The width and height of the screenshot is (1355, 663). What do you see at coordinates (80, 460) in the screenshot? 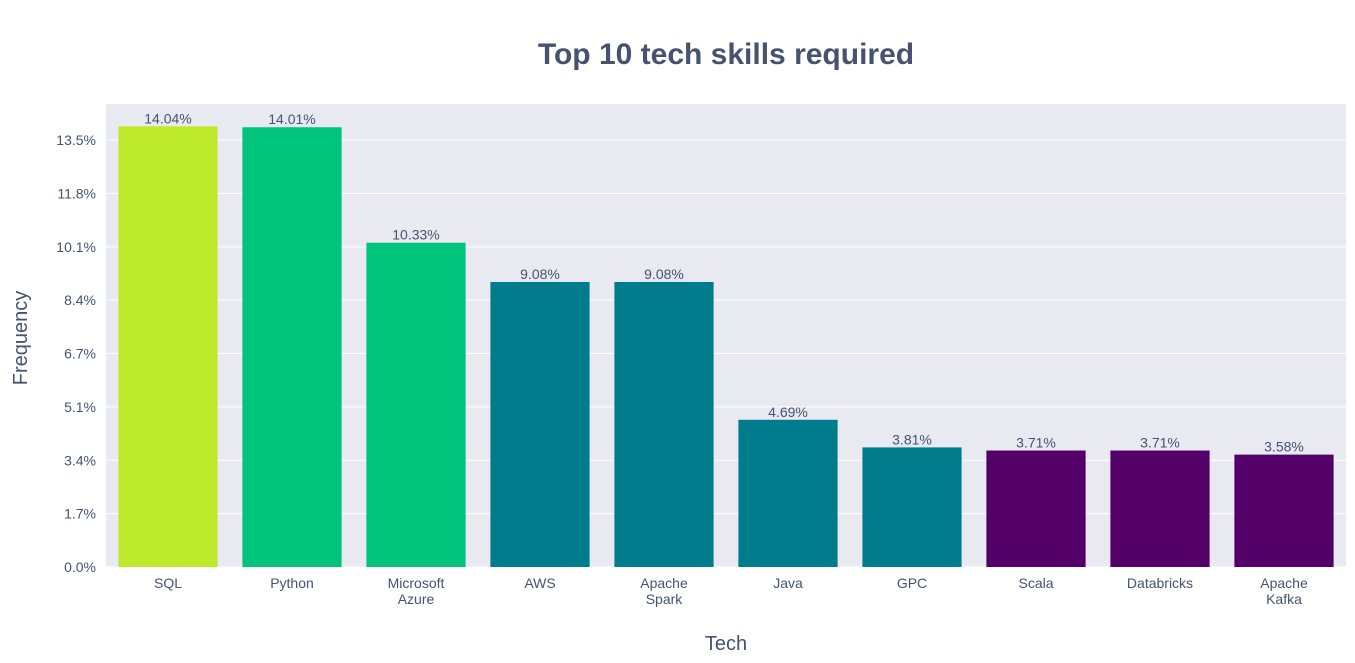
I see `y-tick-label: 3.4%` at bounding box center [80, 460].